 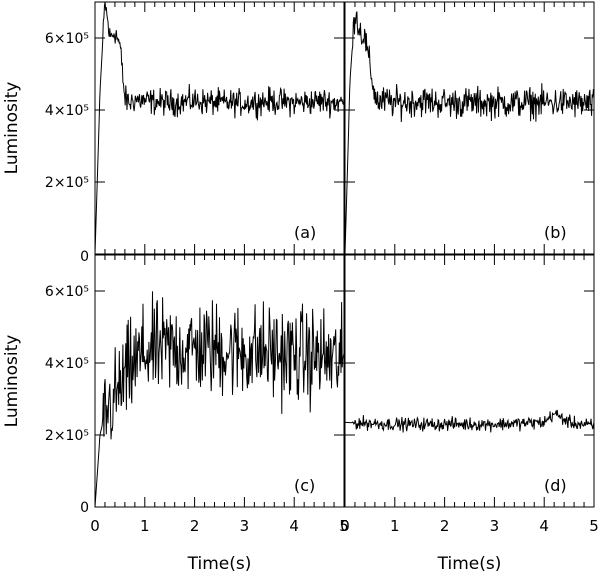 What do you see at coordinates (305, 232) in the screenshot?
I see `panel-label: (a)` at bounding box center [305, 232].